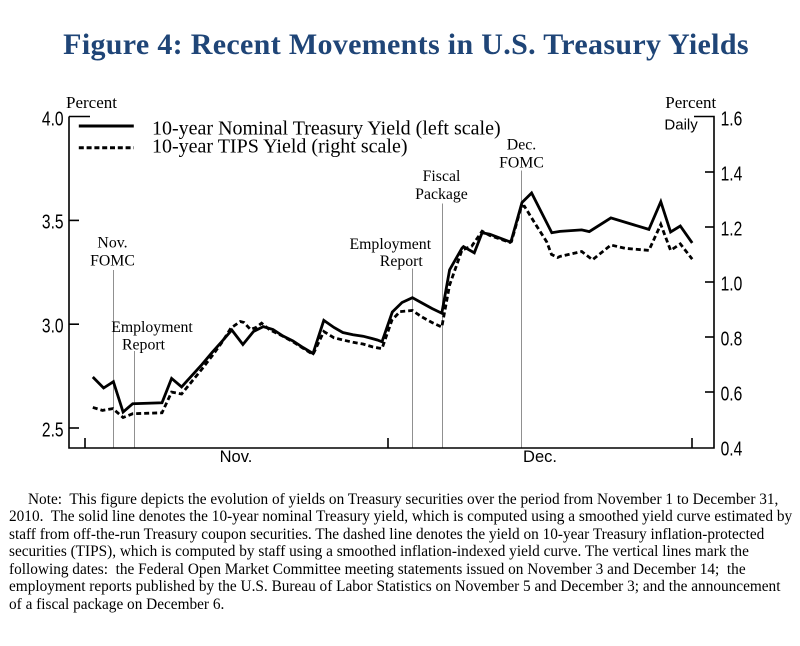 The width and height of the screenshot is (800, 646). What do you see at coordinates (53, 222) in the screenshot?
I see `svg-text: 3.5` at bounding box center [53, 222].